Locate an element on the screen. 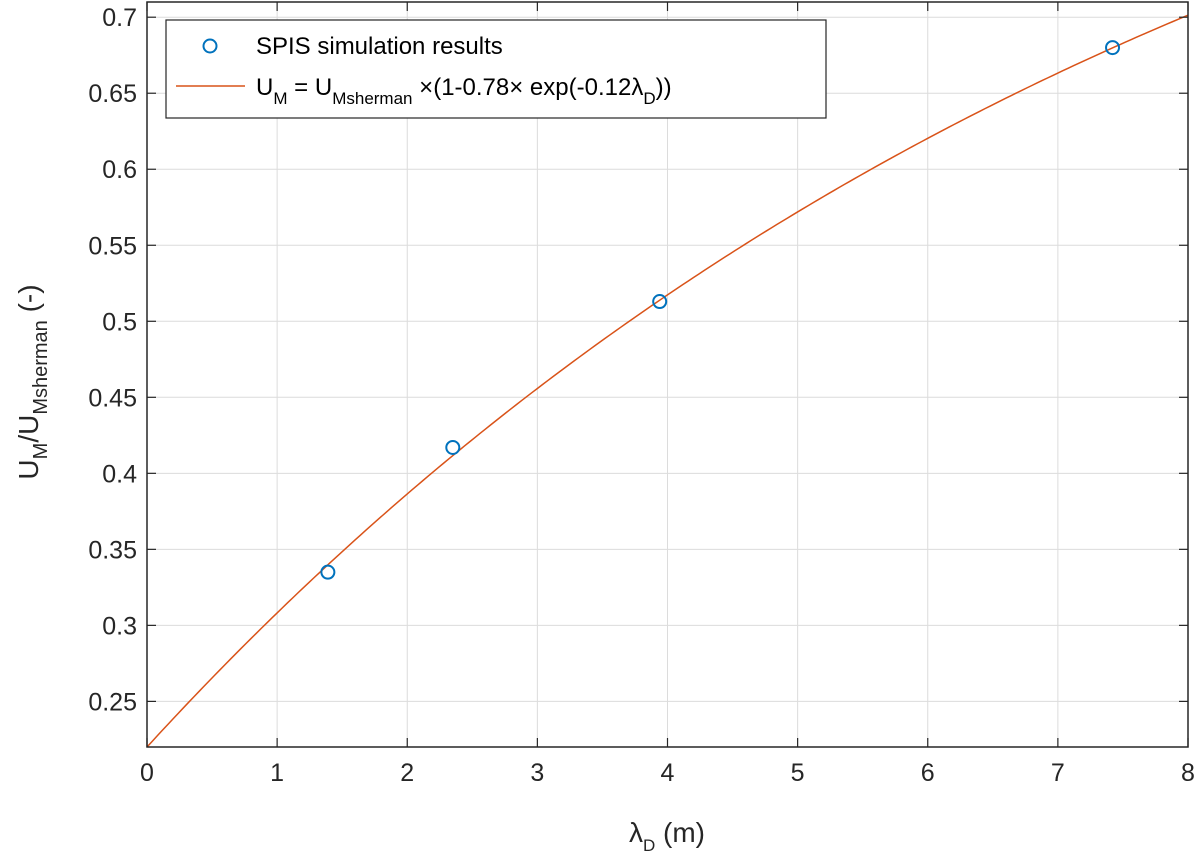 Image resolution: width=1200 pixels, height=864 pixels. x-tick-label: 4 is located at coordinates (668, 773).